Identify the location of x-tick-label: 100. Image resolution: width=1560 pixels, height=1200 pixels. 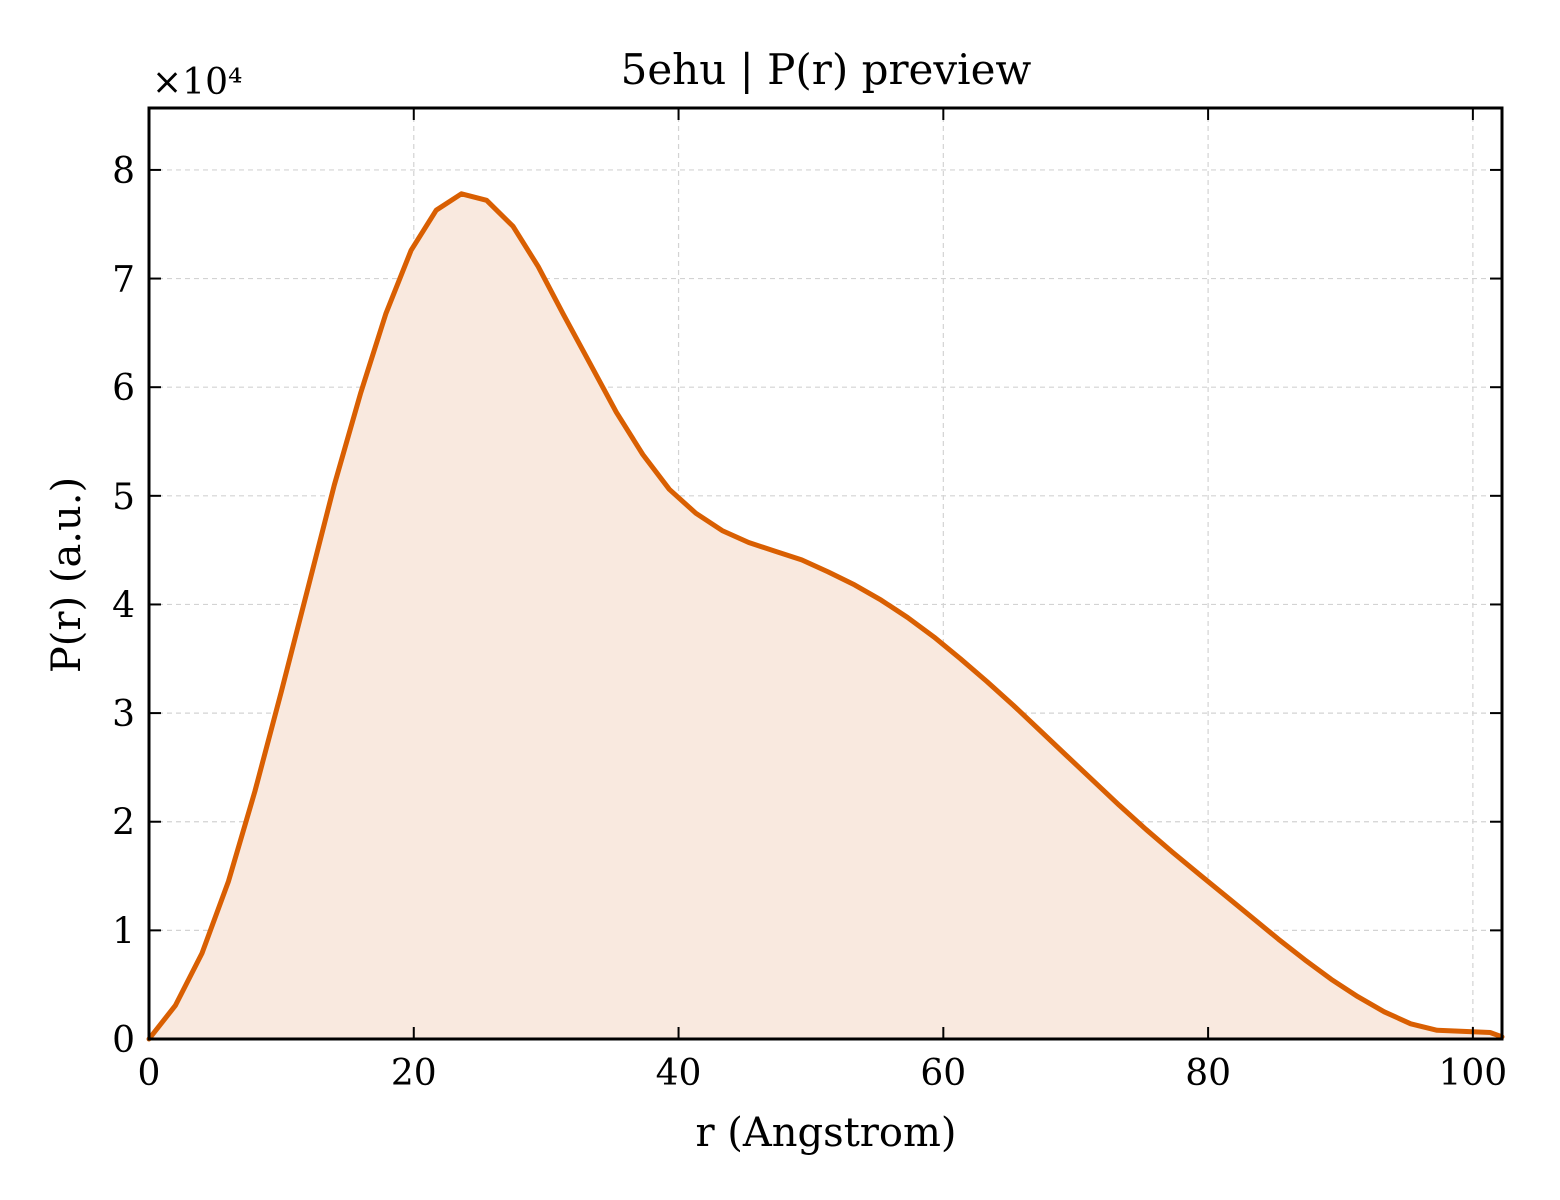
(1473, 1073).